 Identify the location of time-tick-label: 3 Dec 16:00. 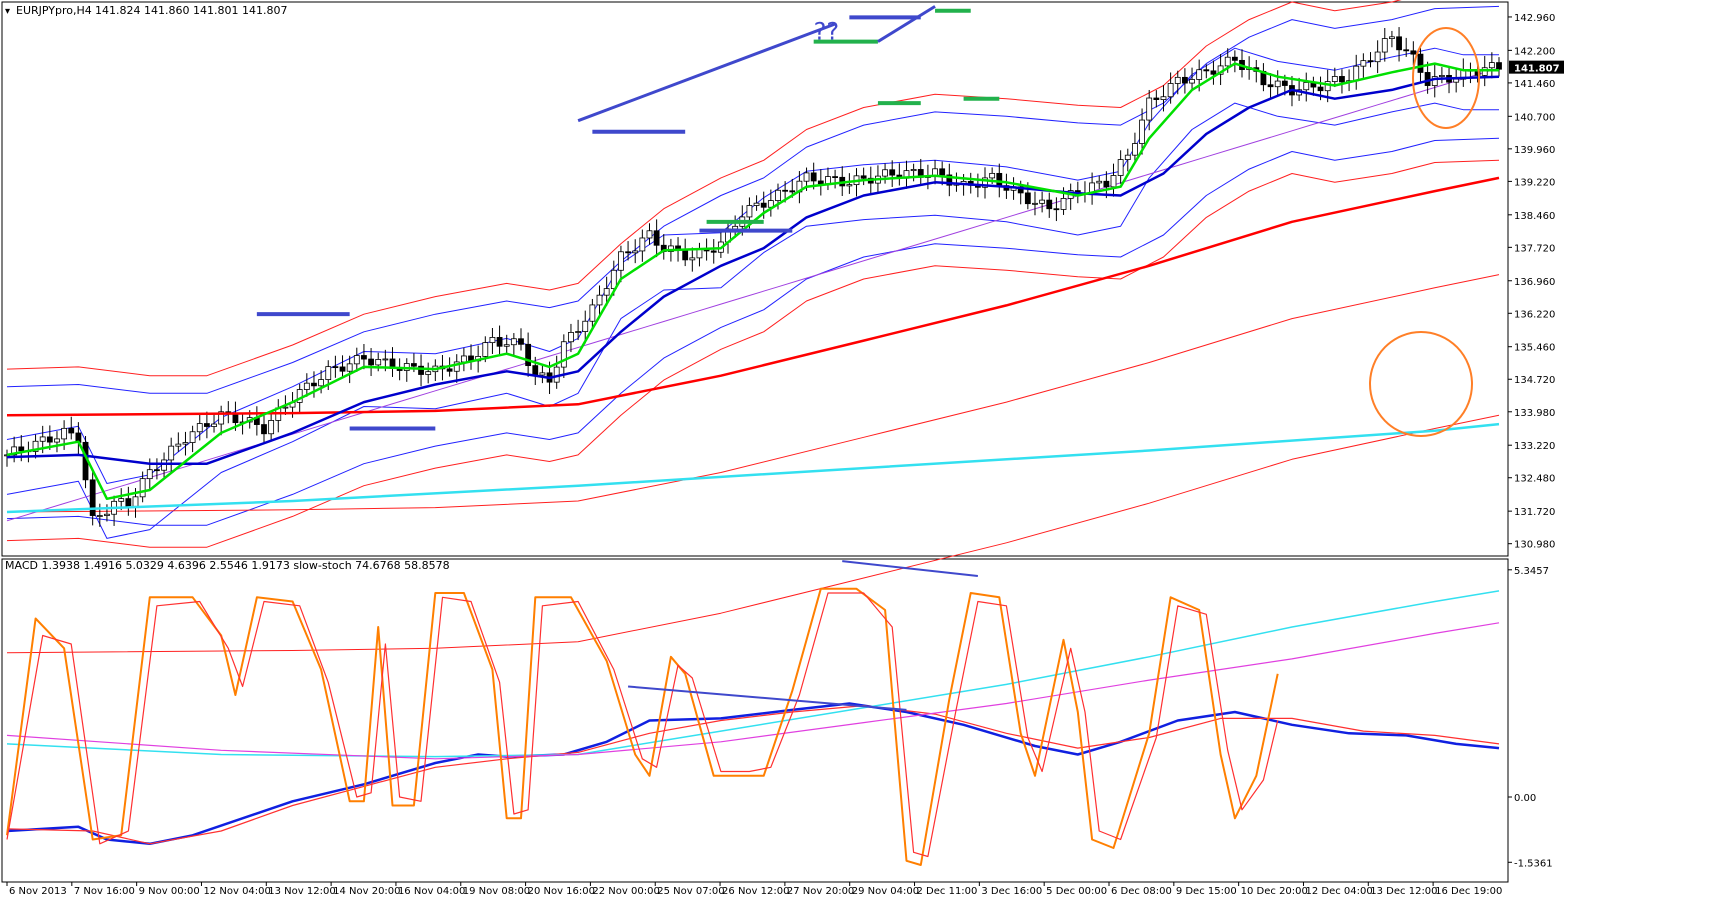
(1011, 891).